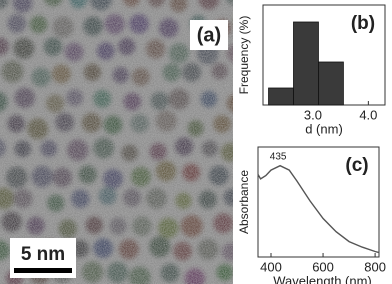 This screenshot has width=392, height=284. I want to click on x-axis-label: d (nm), so click(324, 128).